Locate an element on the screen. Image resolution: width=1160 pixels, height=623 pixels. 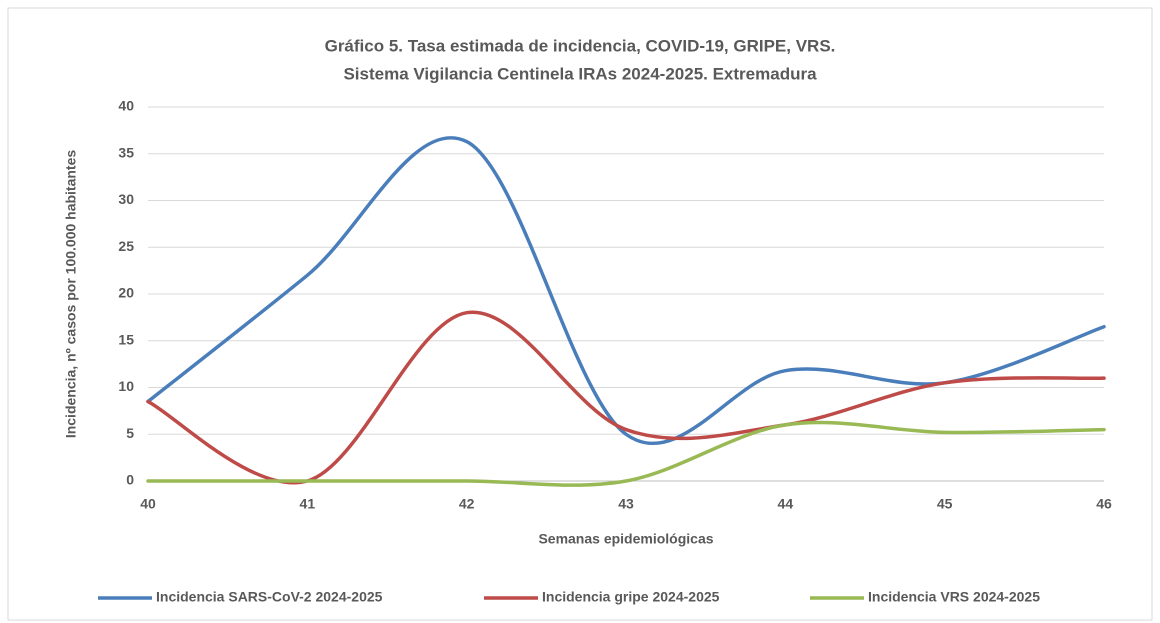
y-tick-label: 10 is located at coordinates (126, 386).